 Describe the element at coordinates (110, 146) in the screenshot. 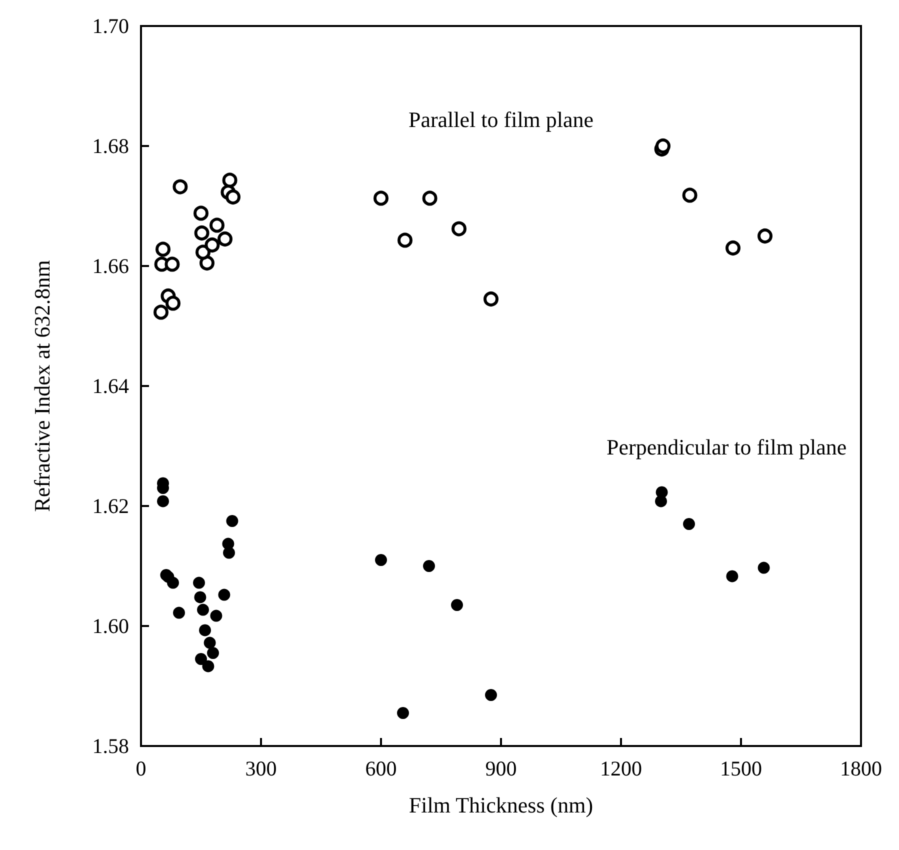

I see `y-tick-label: 1.68` at that location.